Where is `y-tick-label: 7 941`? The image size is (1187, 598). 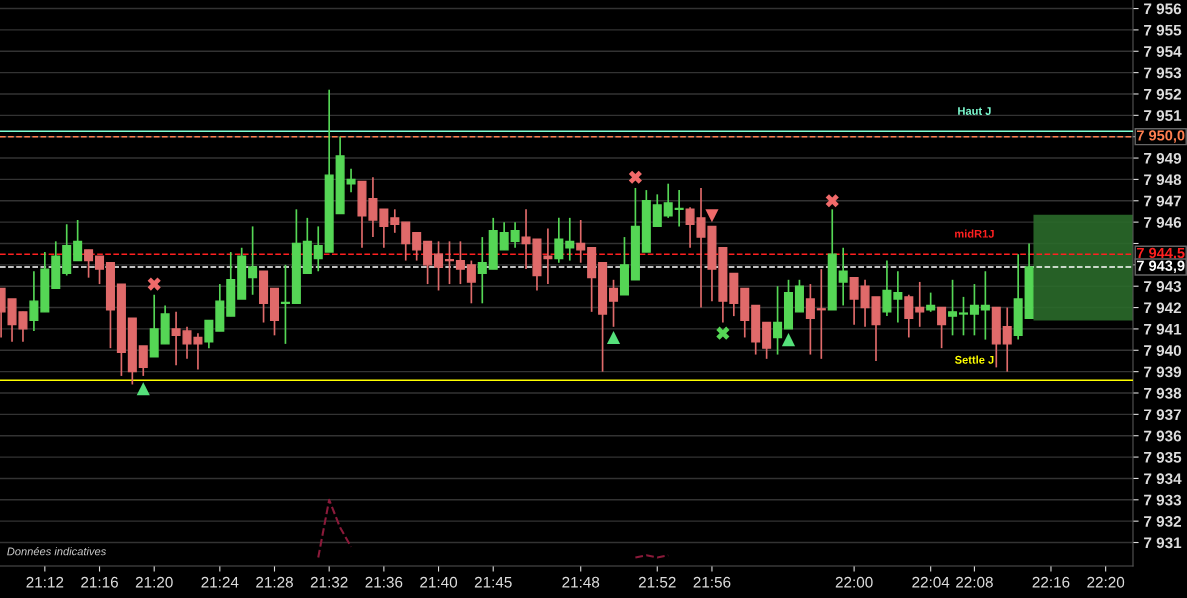 y-tick-label: 7 941 is located at coordinates (1163, 329).